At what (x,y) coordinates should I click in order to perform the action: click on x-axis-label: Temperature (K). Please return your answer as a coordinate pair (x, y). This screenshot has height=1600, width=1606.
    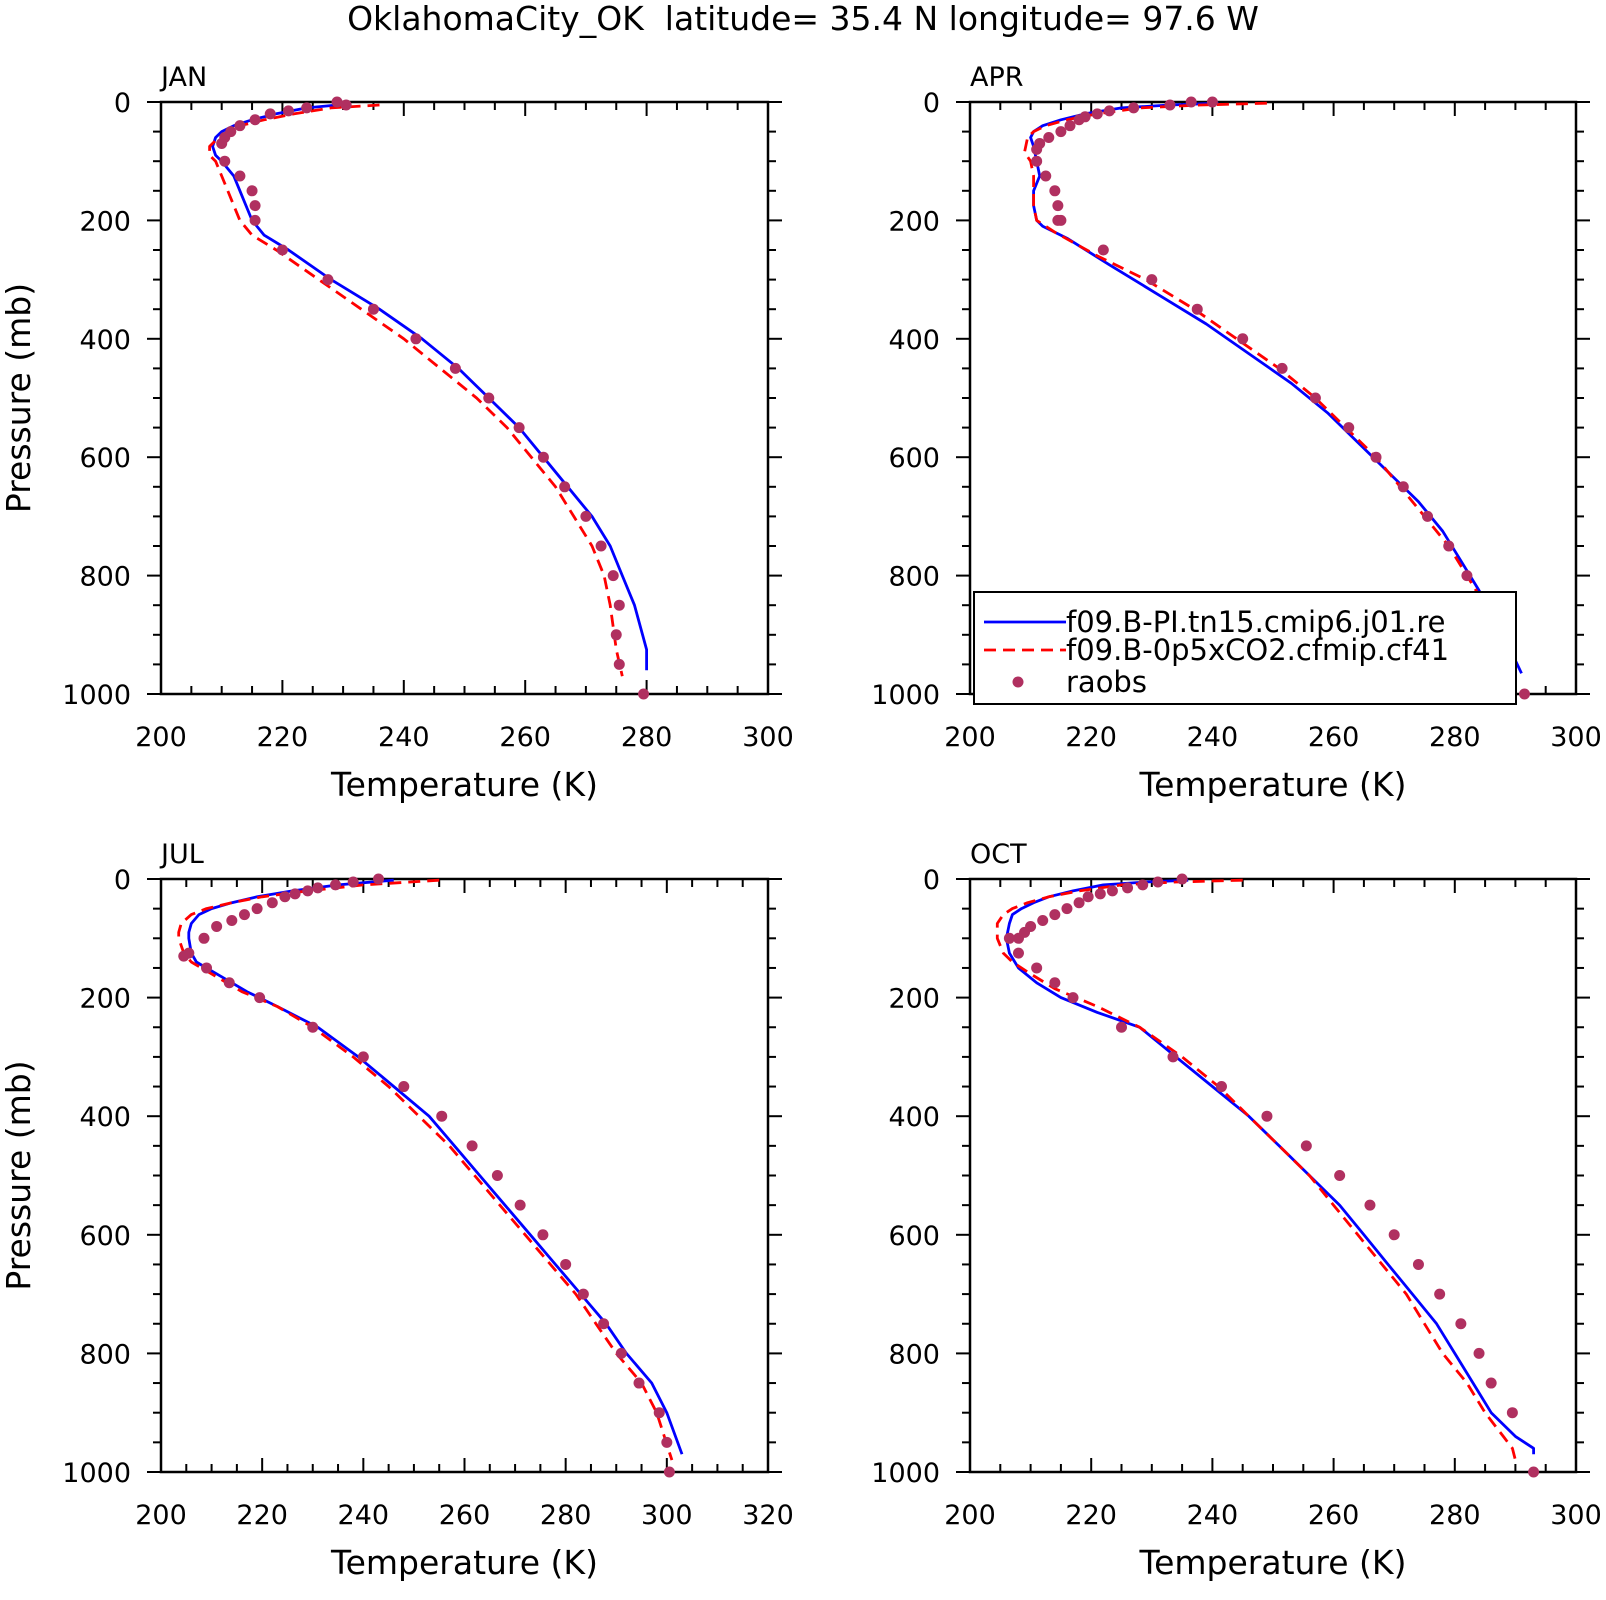
    Looking at the image, I should click on (464, 1562).